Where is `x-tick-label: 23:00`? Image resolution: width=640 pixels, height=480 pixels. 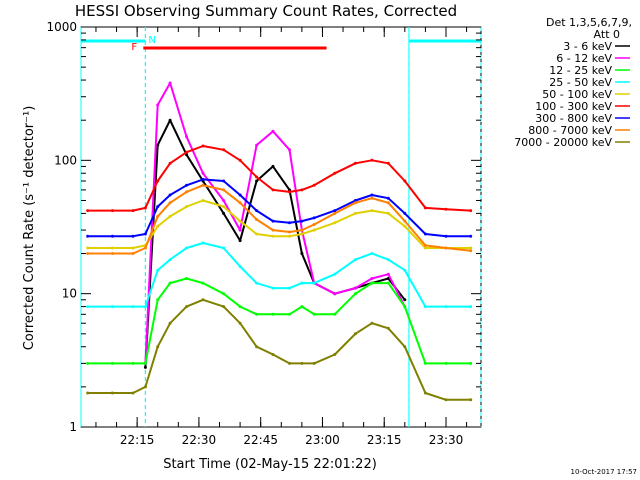
x-tick-label: 23:00 is located at coordinates (322, 440).